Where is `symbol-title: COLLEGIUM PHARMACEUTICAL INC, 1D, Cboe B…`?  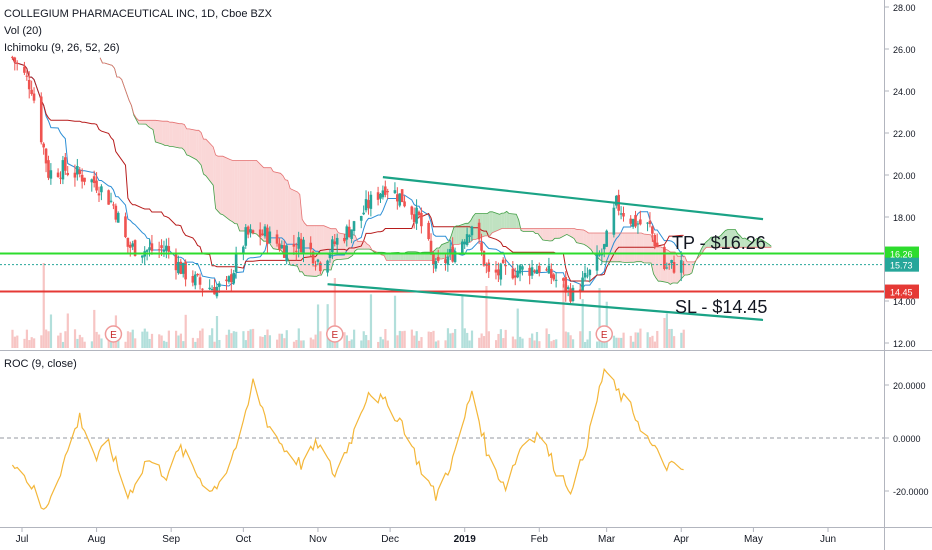 symbol-title: COLLEGIUM PHARMACEUTICAL INC, 1D, Cboe B… is located at coordinates (138, 14).